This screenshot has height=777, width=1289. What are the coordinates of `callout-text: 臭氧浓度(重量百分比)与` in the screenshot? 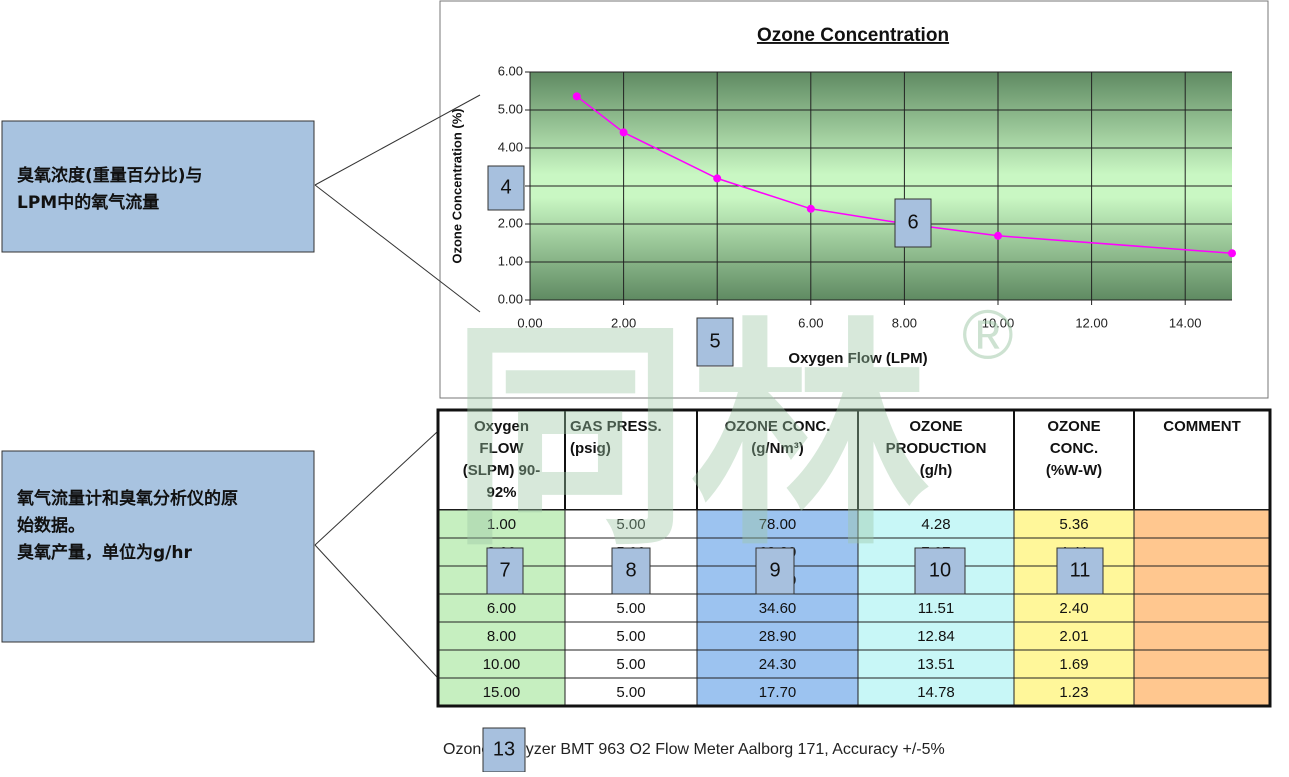 It's located at (110, 175).